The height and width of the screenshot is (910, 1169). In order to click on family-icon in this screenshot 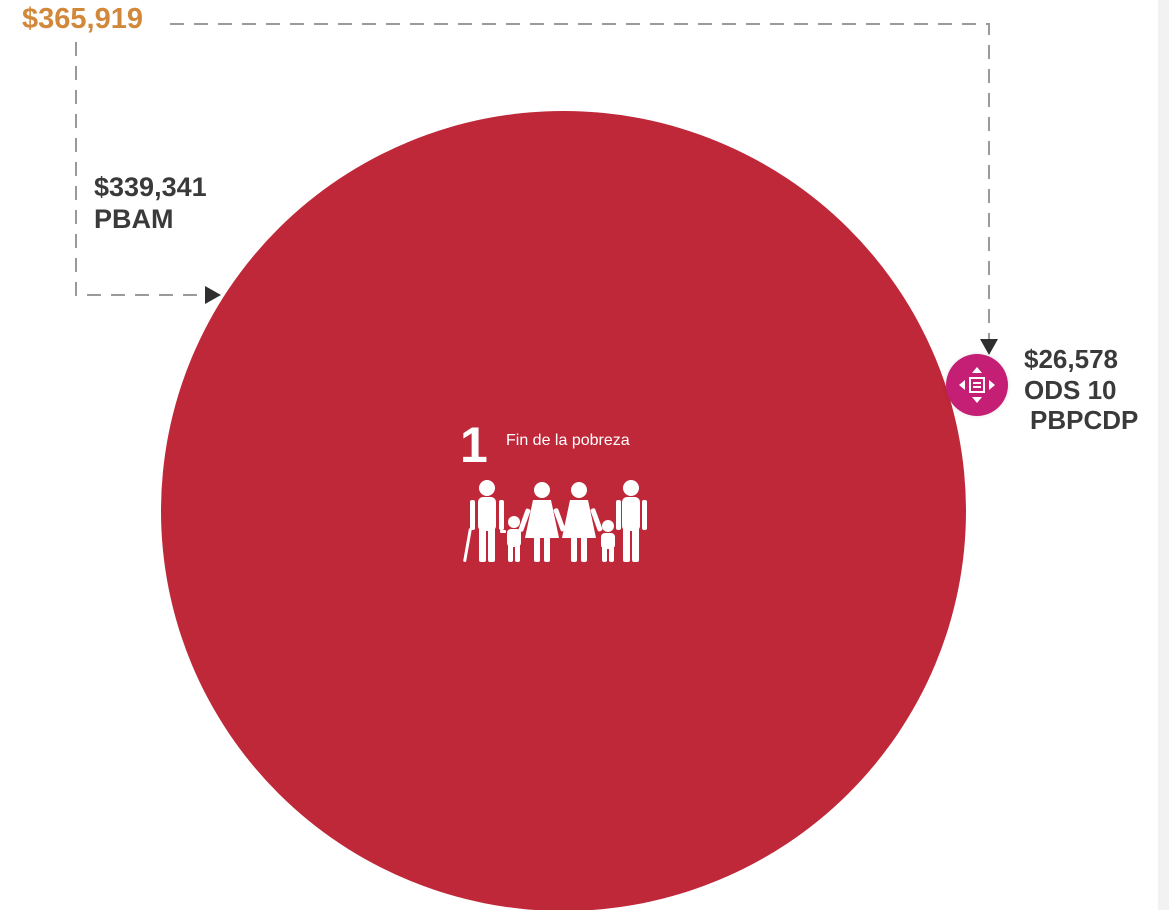, I will do `click(555, 521)`.